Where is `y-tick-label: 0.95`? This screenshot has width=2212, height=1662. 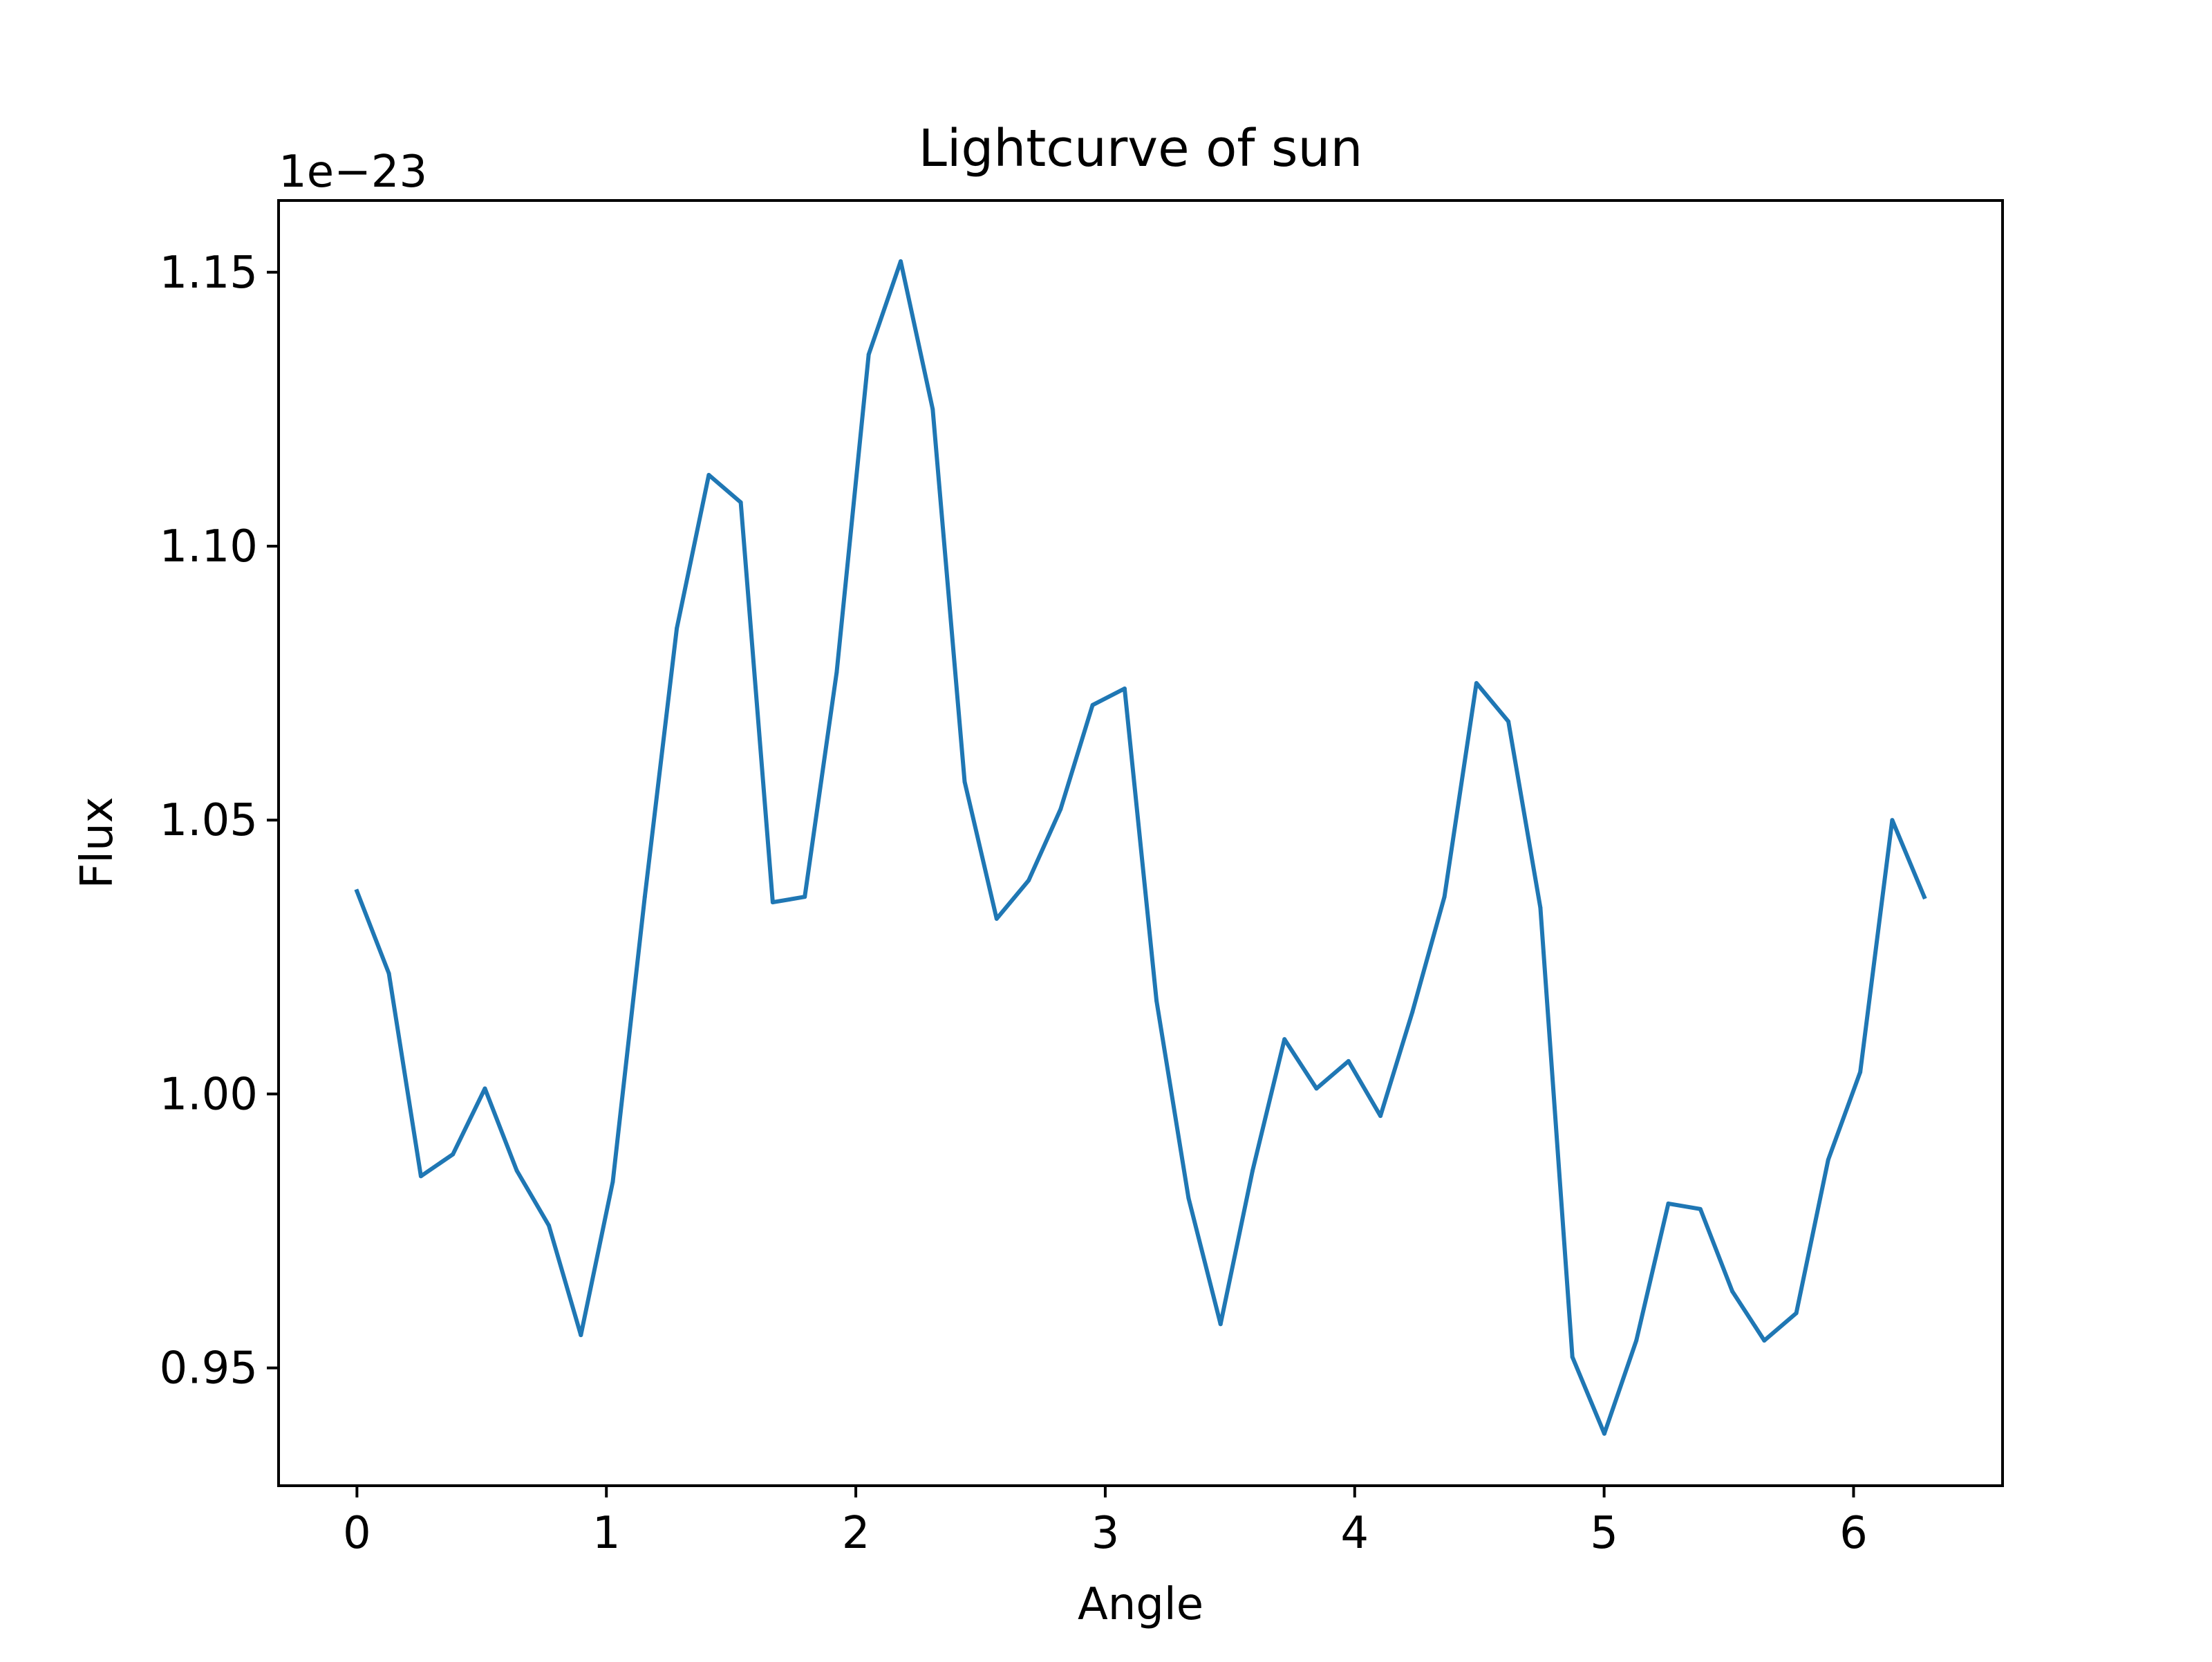
y-tick-label: 0.95 is located at coordinates (209, 1369).